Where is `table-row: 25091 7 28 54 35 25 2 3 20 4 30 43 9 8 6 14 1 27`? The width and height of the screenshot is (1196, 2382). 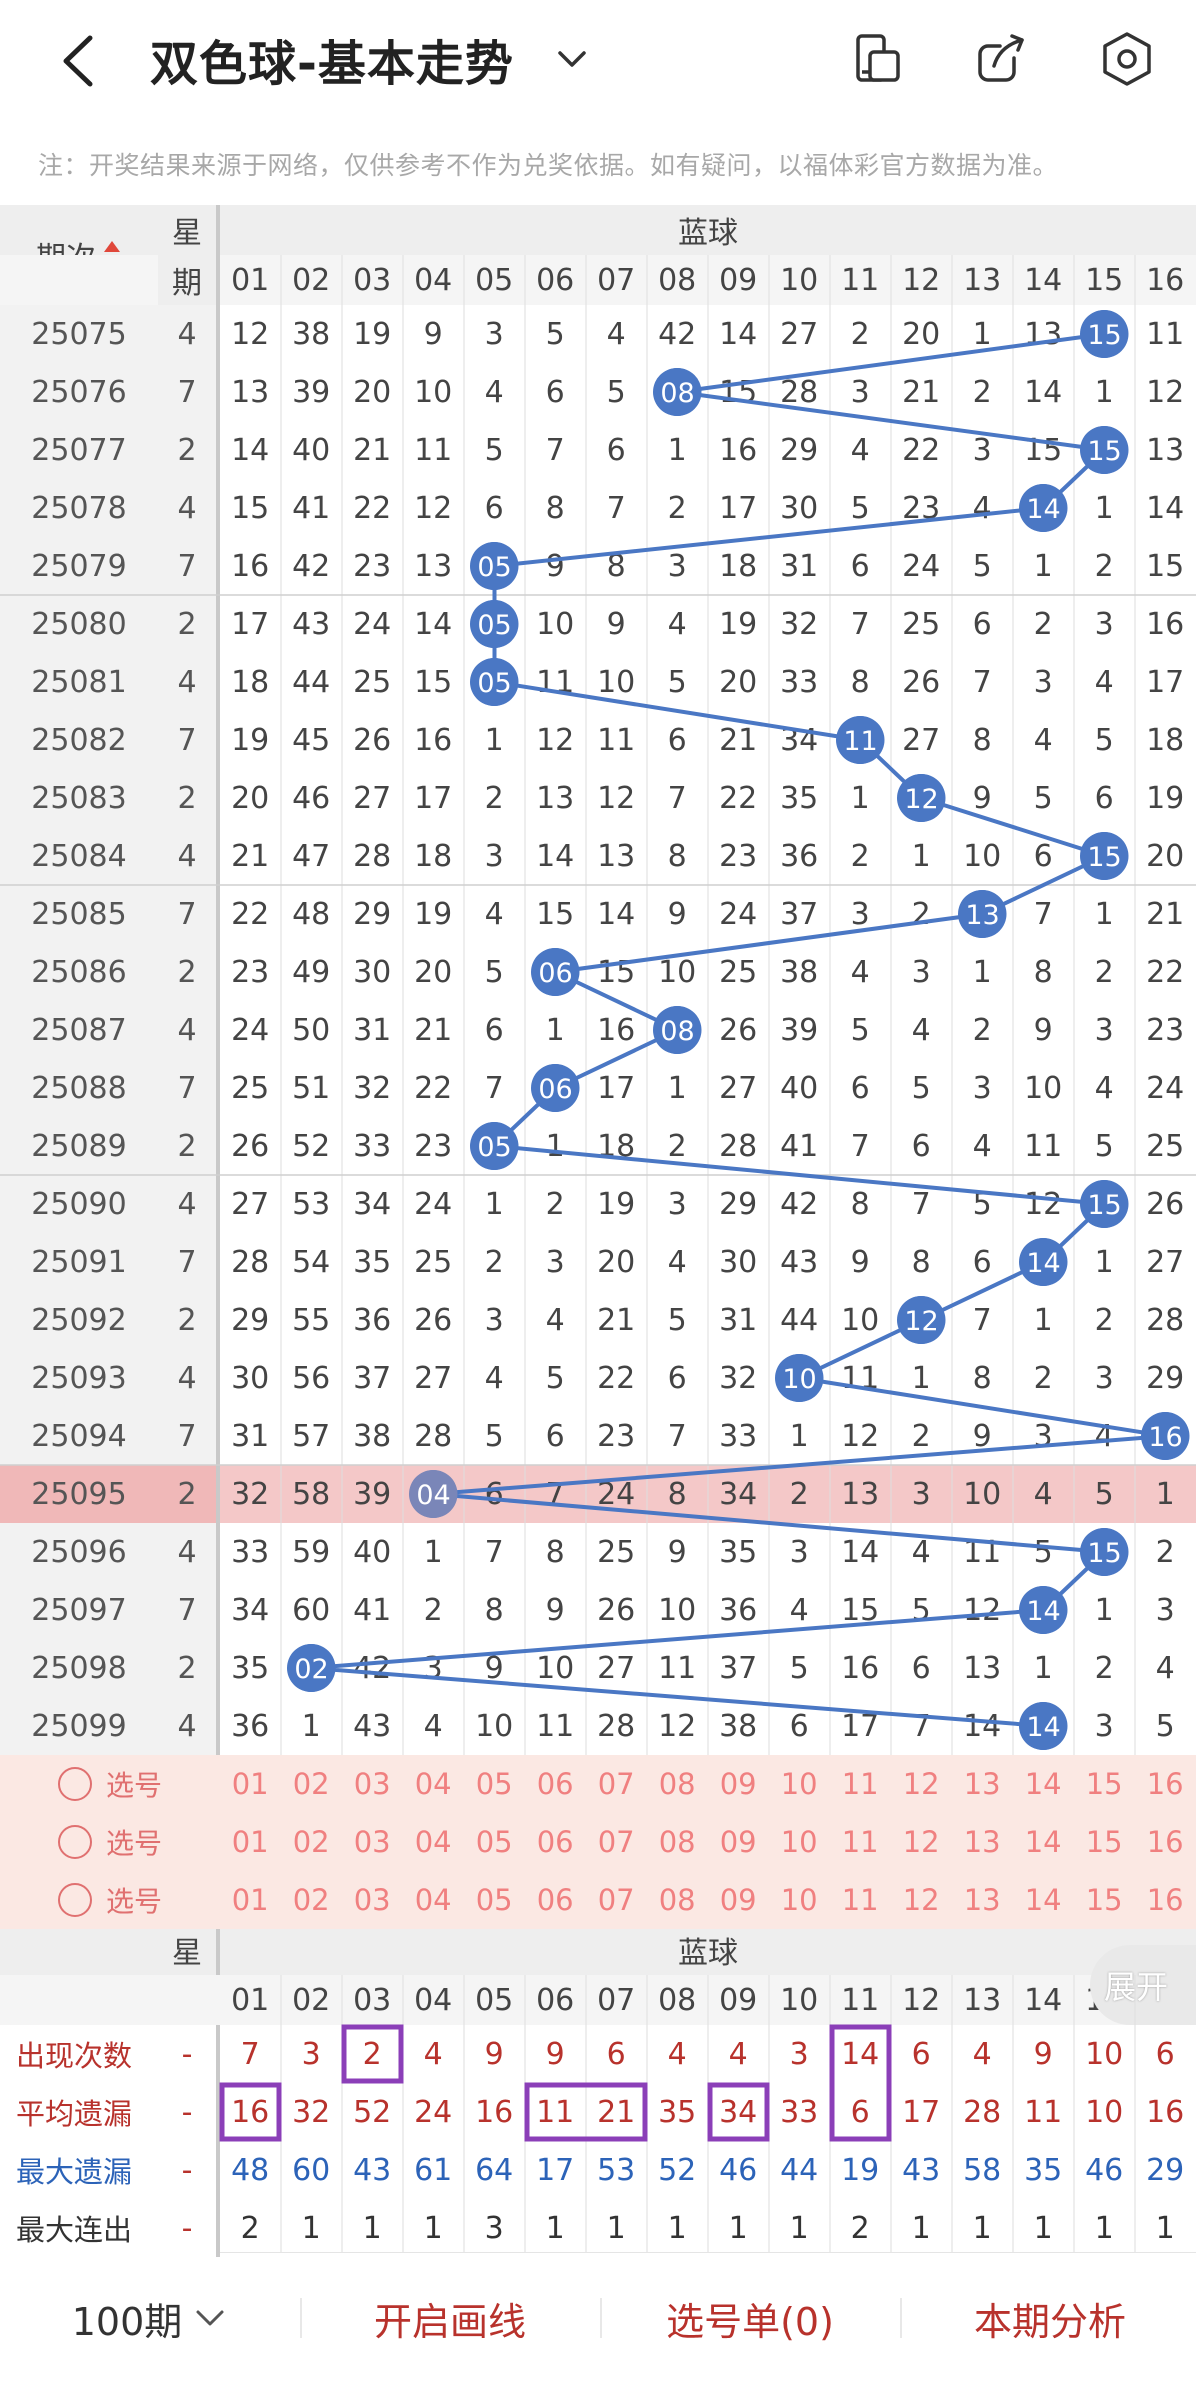 table-row: 25091 7 28 54 35 25 2 3 20 4 30 43 9 8 6 14 1 27 is located at coordinates (598, 1262).